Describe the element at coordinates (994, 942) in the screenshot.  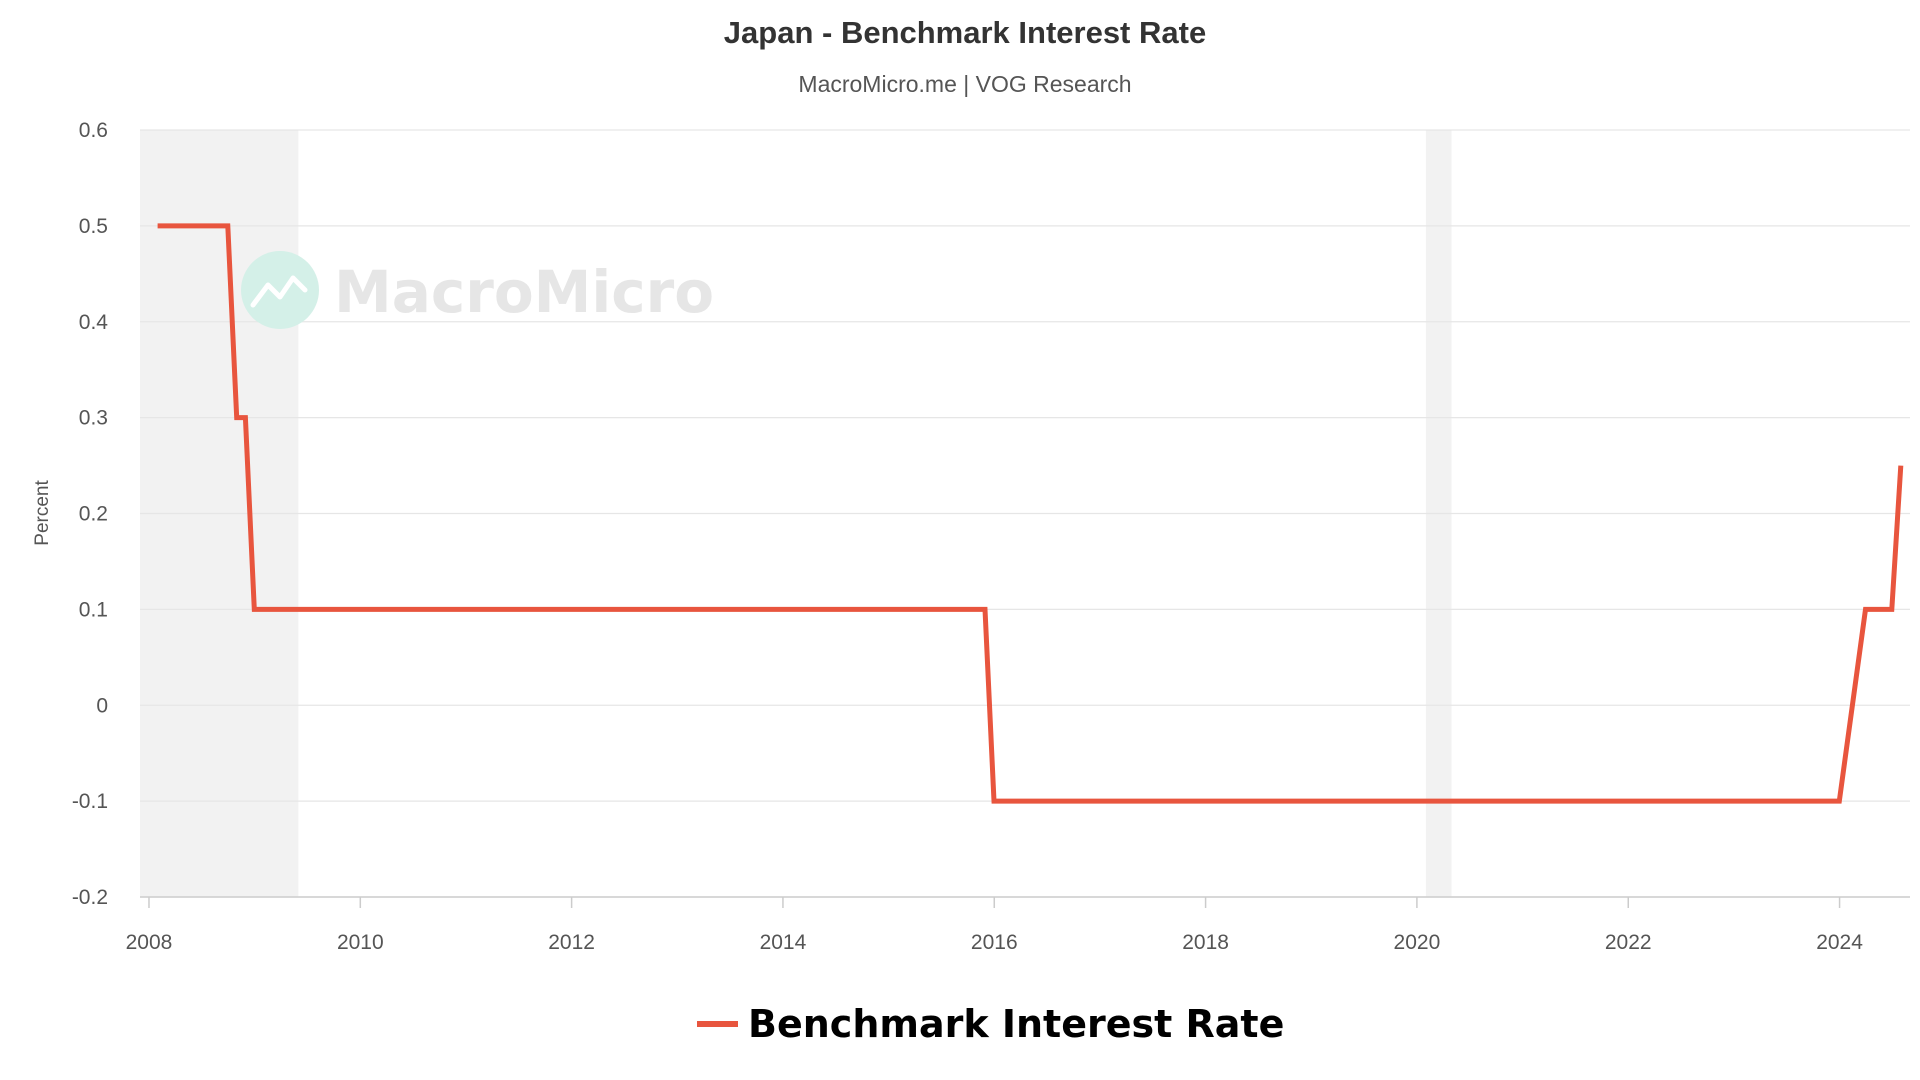
I see `x-tick-label: 2016` at that location.